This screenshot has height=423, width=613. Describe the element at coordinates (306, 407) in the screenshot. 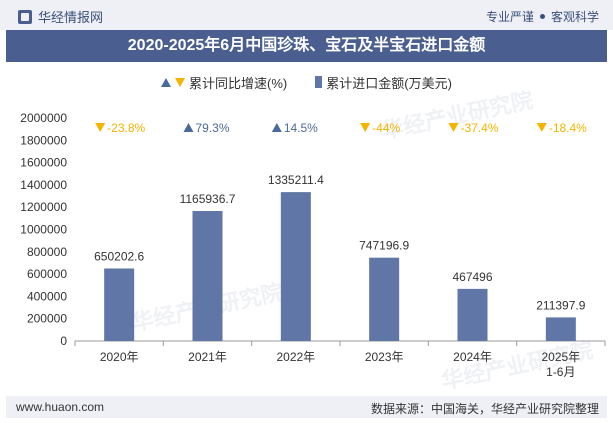

I see `footer: www.huaon.com 数据来源：中国海关，华经产业研究院整理` at that location.